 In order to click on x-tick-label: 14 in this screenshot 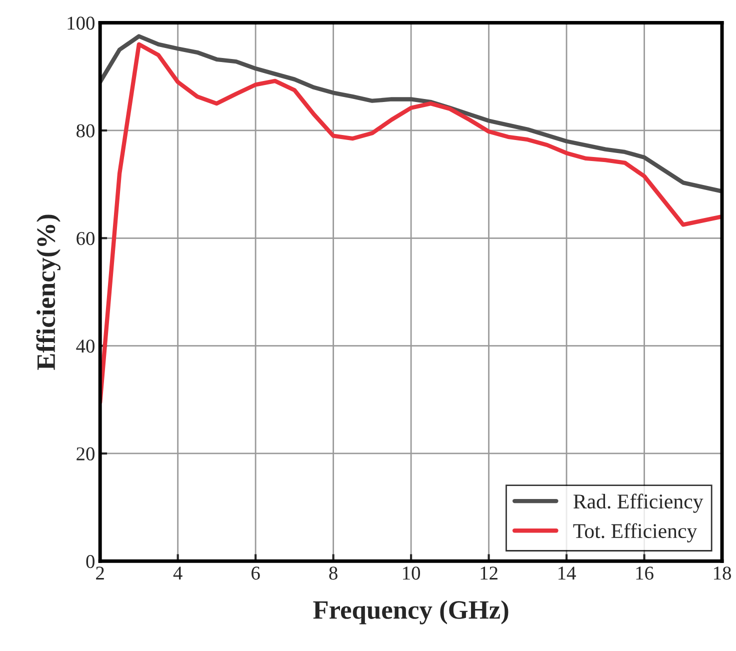, I will do `click(567, 573)`.